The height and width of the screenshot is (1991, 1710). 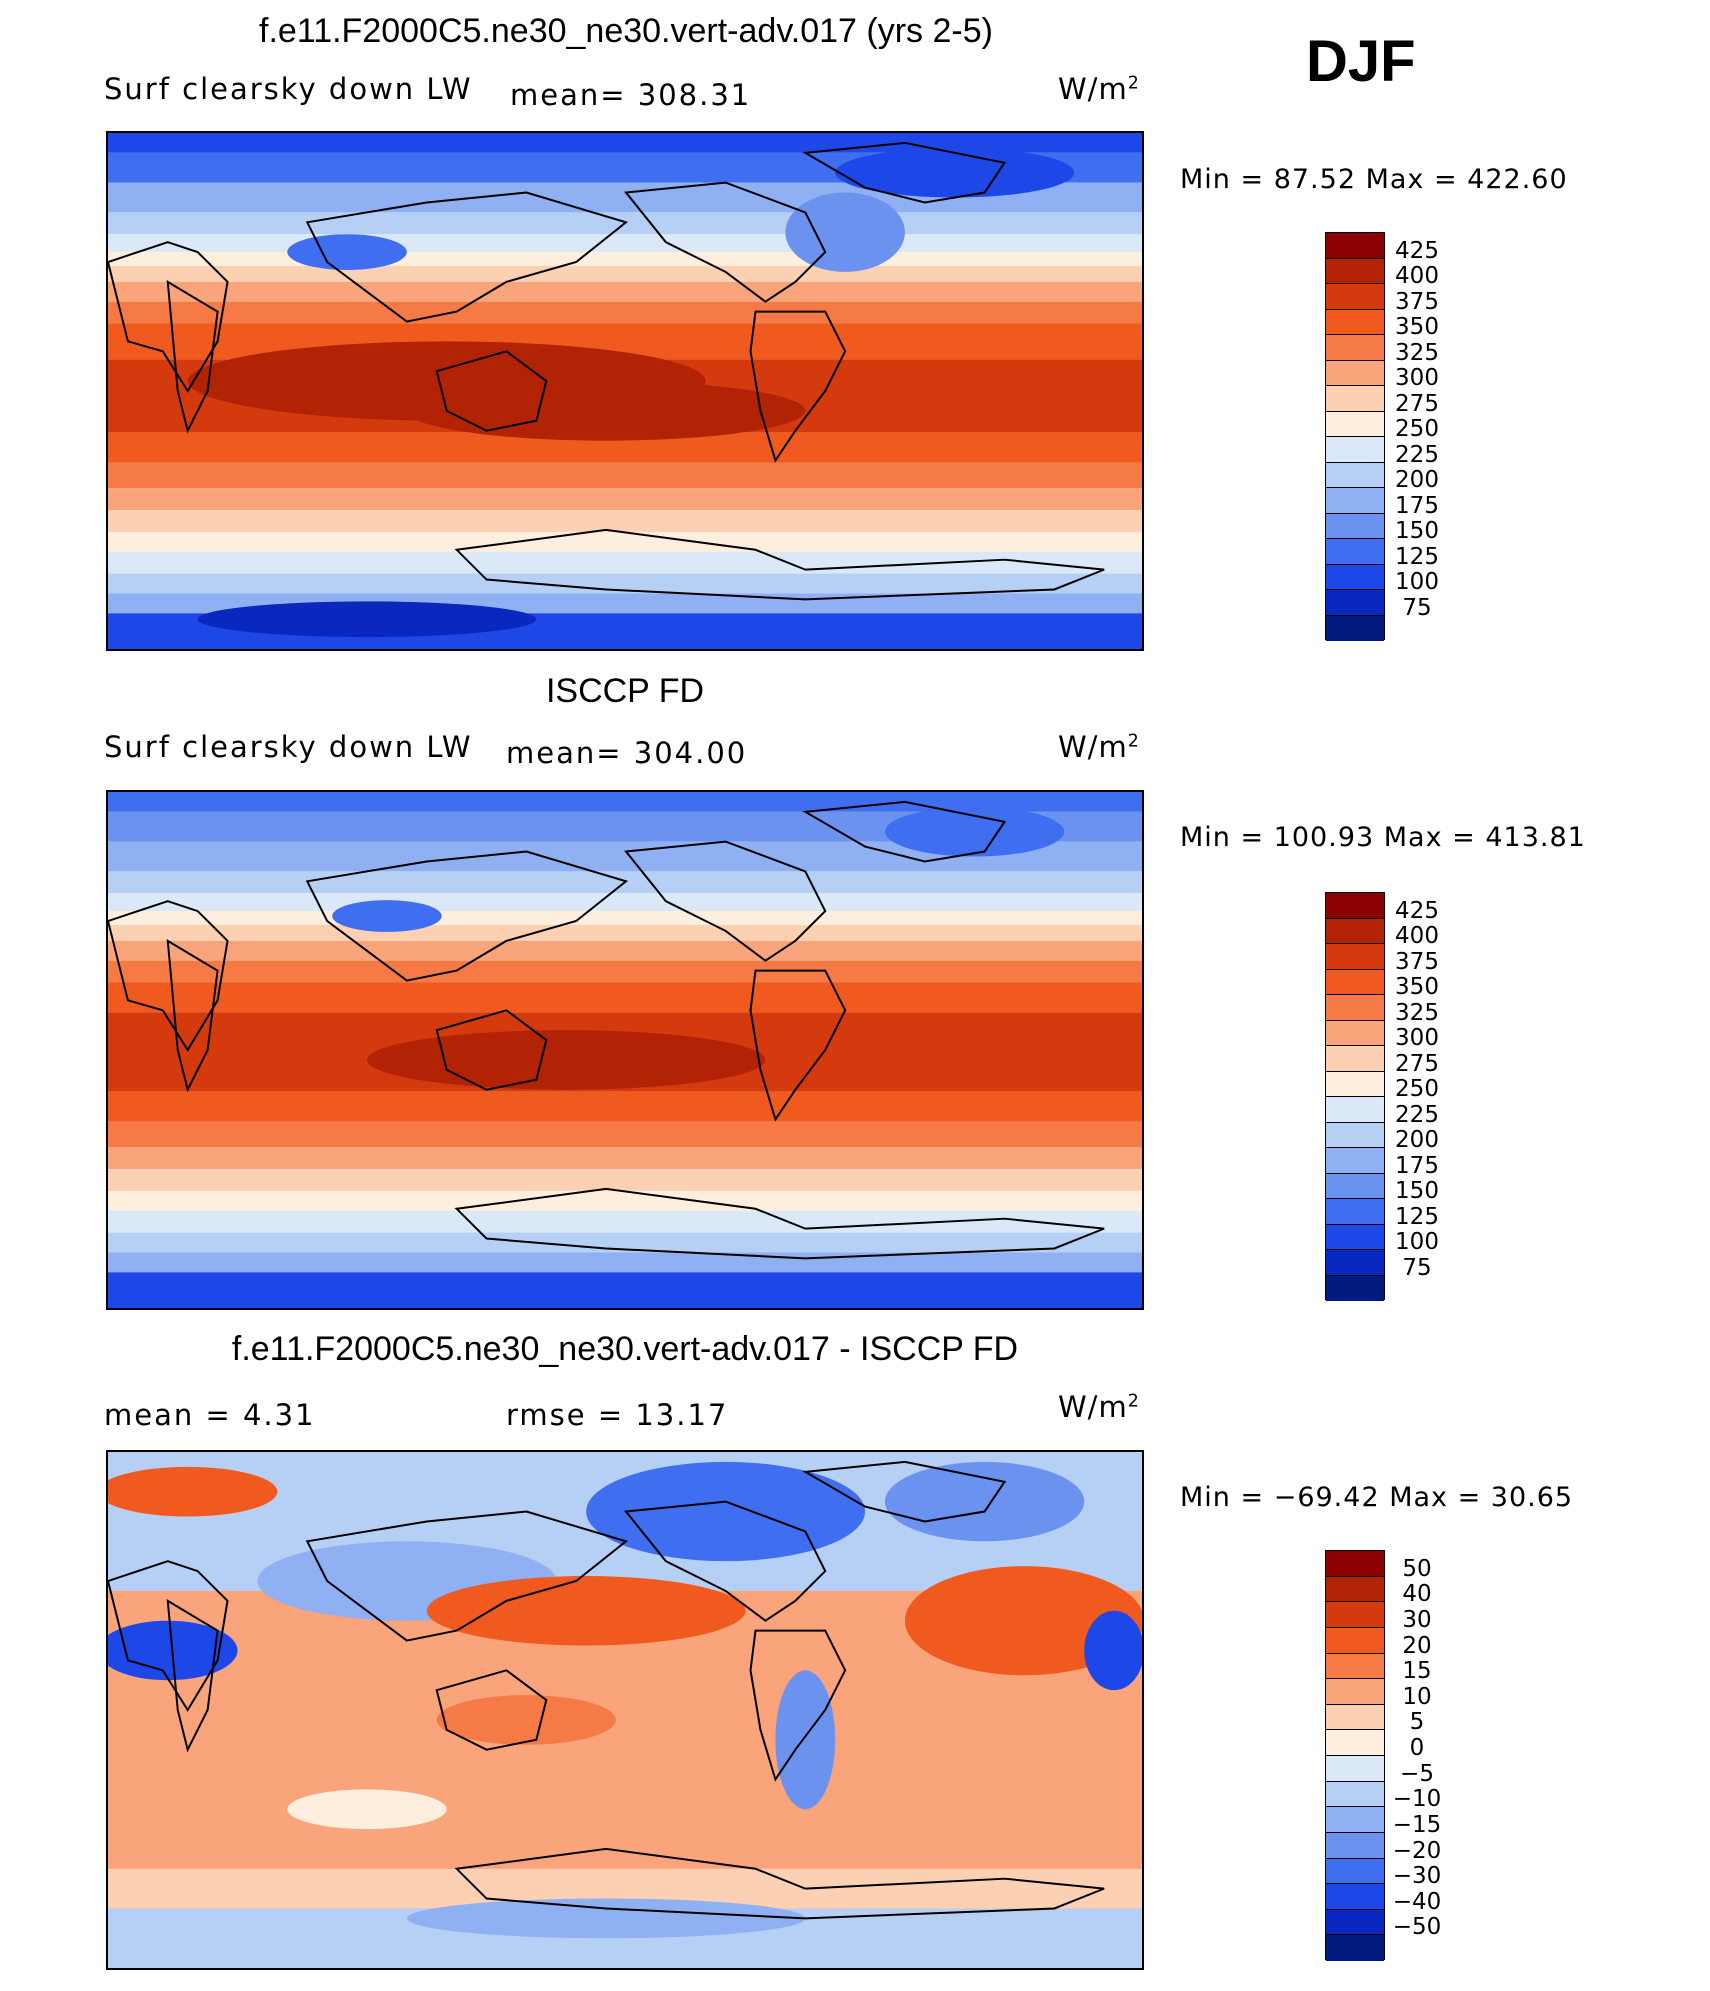 What do you see at coordinates (1417, 1645) in the screenshot?
I see `colorbar-tick-label: 20` at bounding box center [1417, 1645].